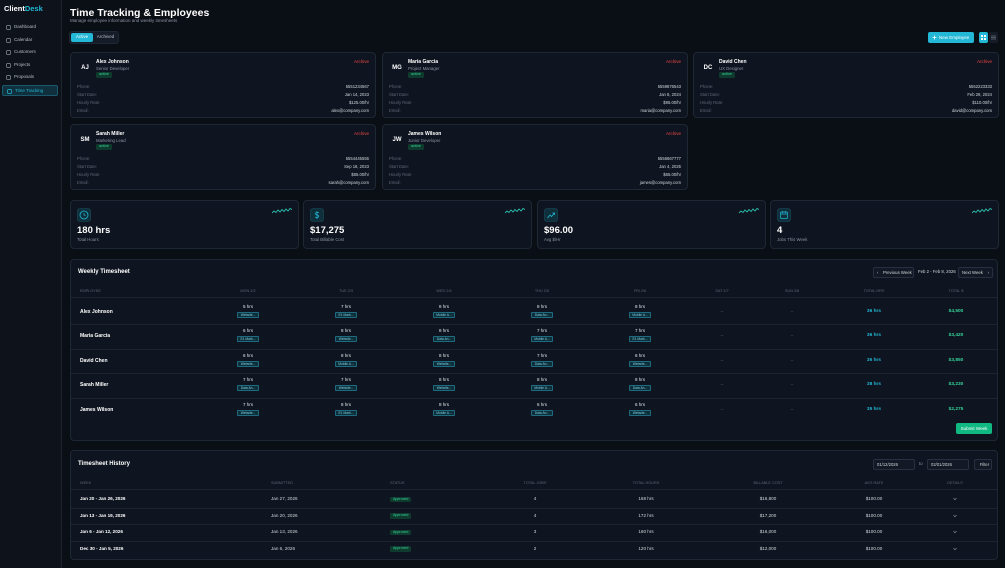  What do you see at coordinates (874, 291) in the screenshot?
I see `column-header: TOTAL HRS` at bounding box center [874, 291].